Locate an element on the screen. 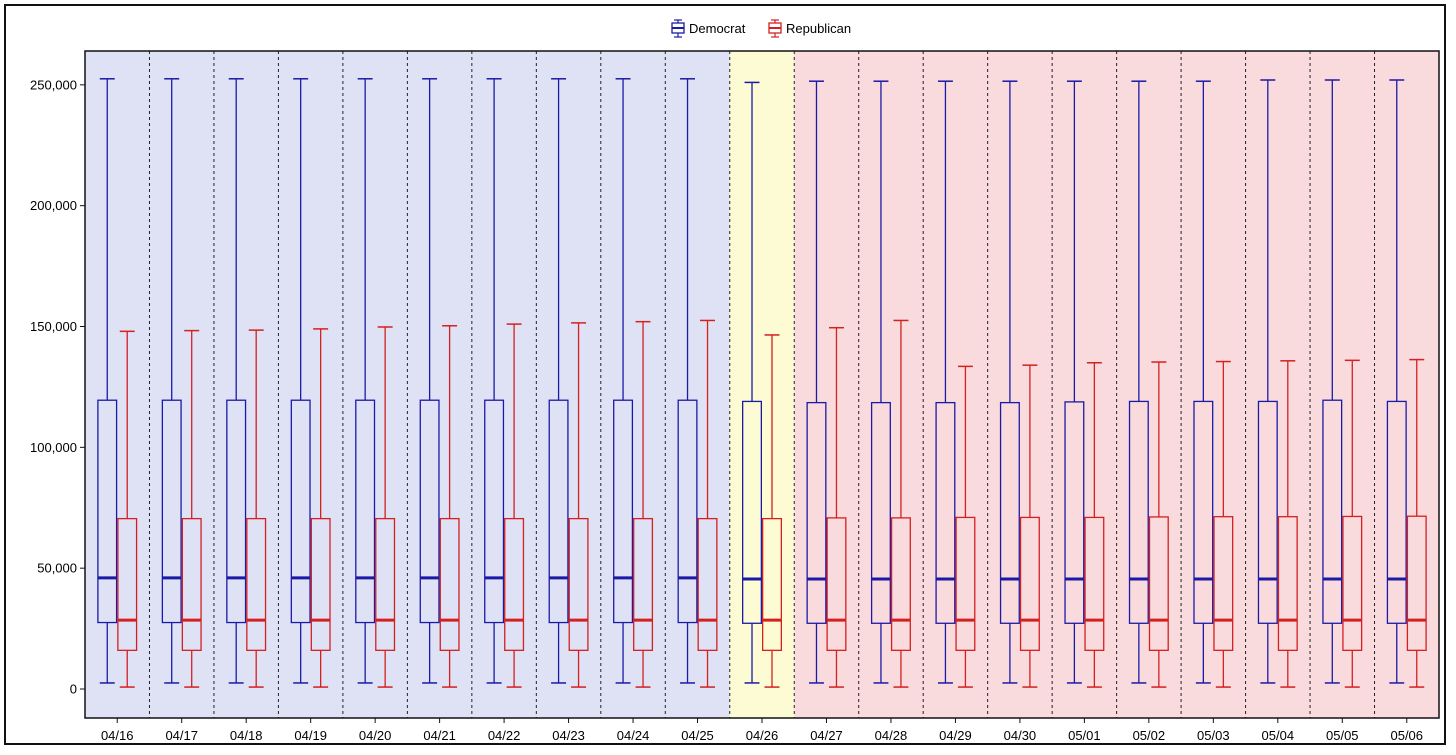 The width and height of the screenshot is (1456, 755). x-tick-label: 04/26 is located at coordinates (762, 735).